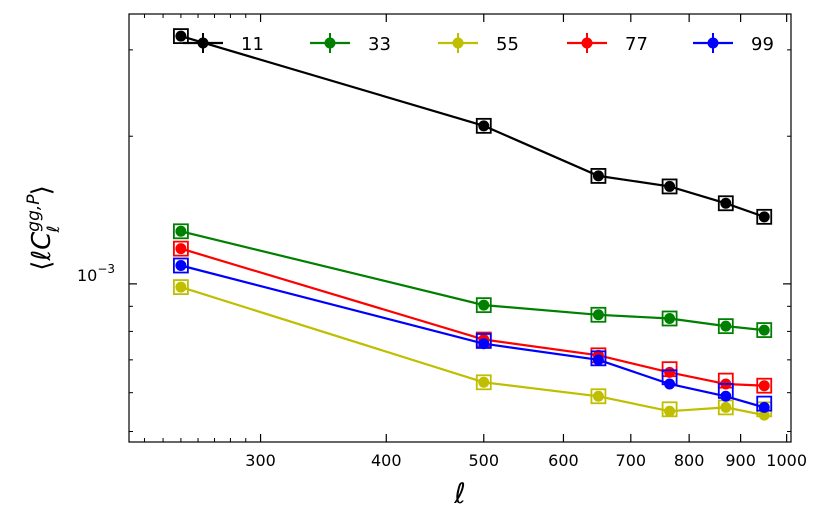 This screenshot has height=527, width=831. Describe the element at coordinates (762, 44) in the screenshot. I see `legend-label: 99` at that location.